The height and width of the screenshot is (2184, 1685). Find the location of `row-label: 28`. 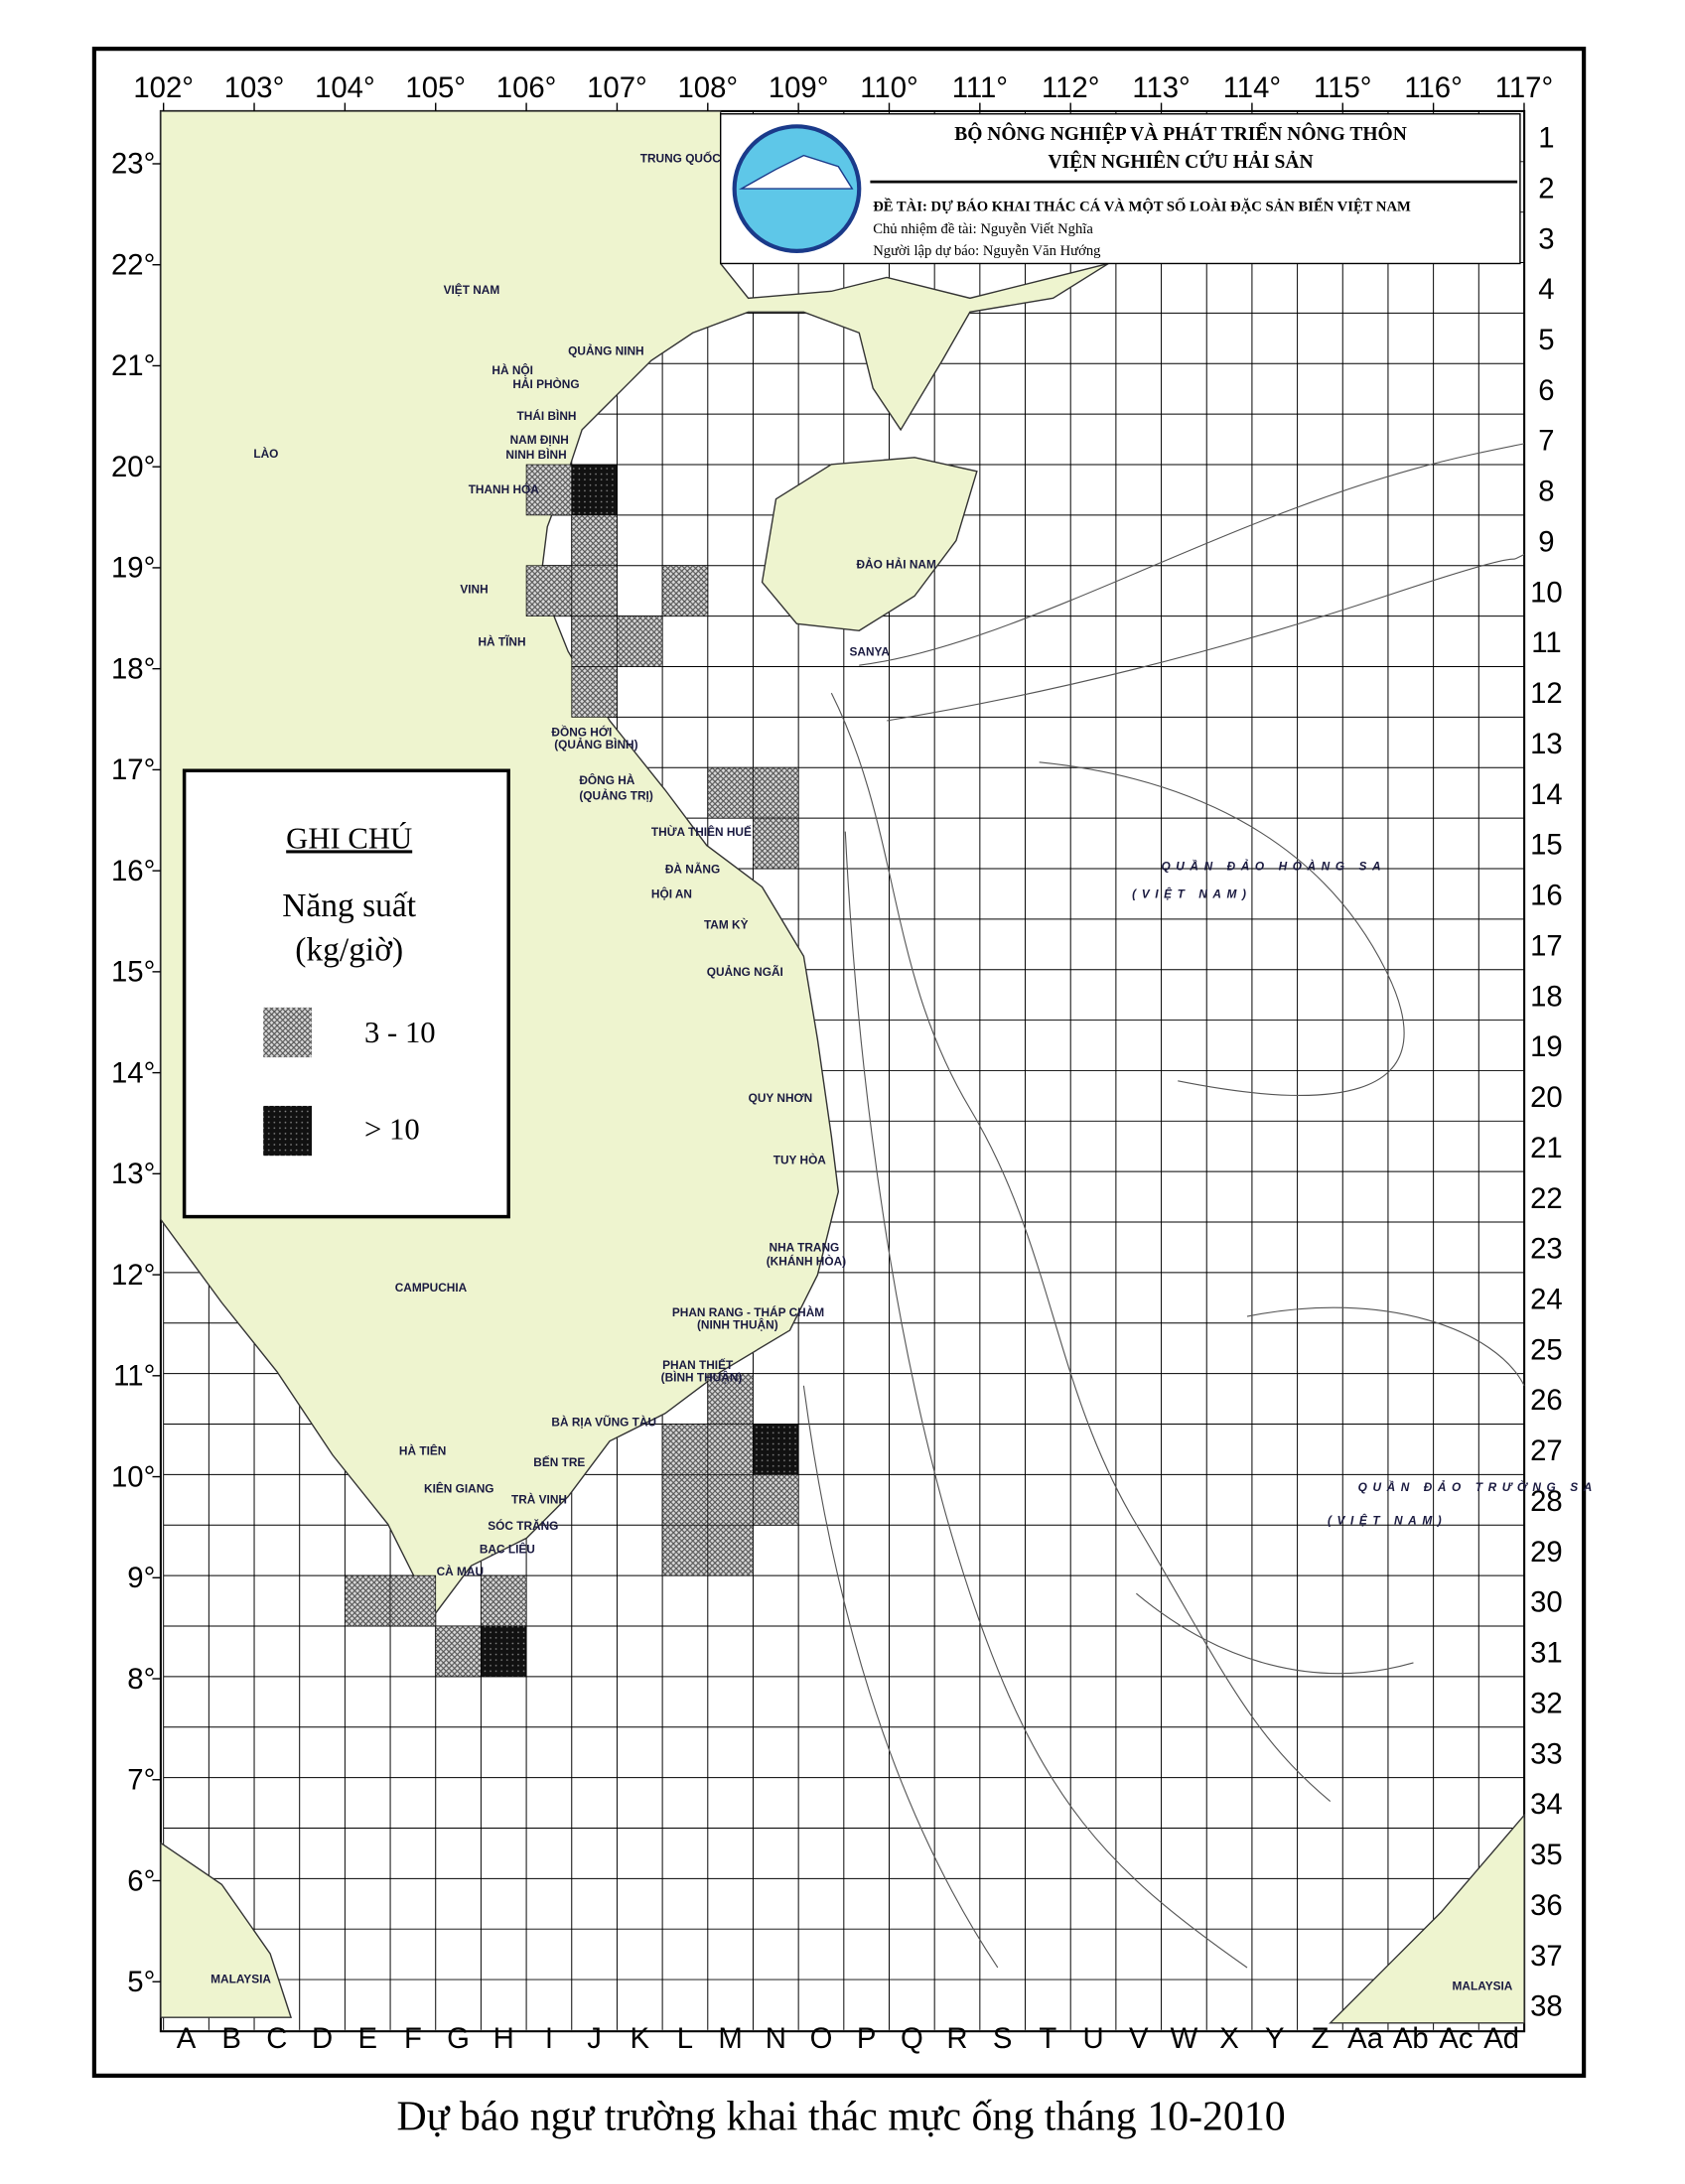

row-label: 28 is located at coordinates (1547, 1501).